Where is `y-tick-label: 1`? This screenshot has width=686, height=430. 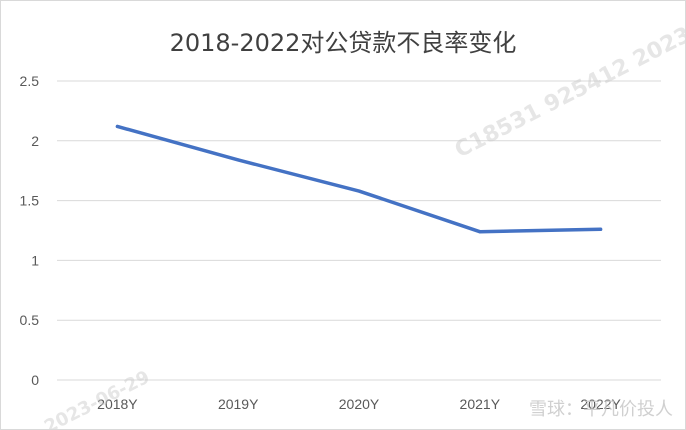 y-tick-label: 1 is located at coordinates (35, 260).